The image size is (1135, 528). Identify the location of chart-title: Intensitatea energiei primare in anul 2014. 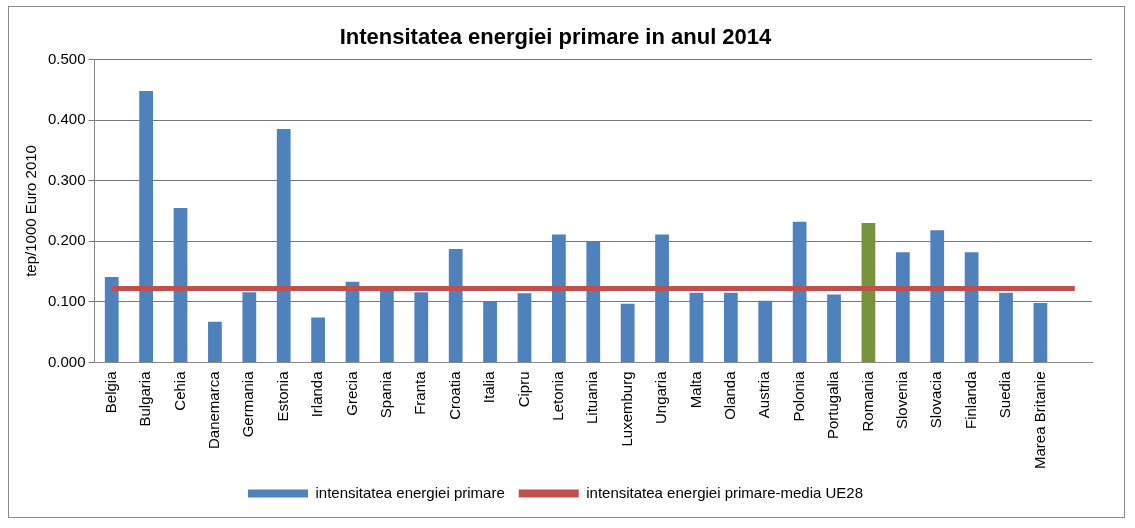
(556, 37).